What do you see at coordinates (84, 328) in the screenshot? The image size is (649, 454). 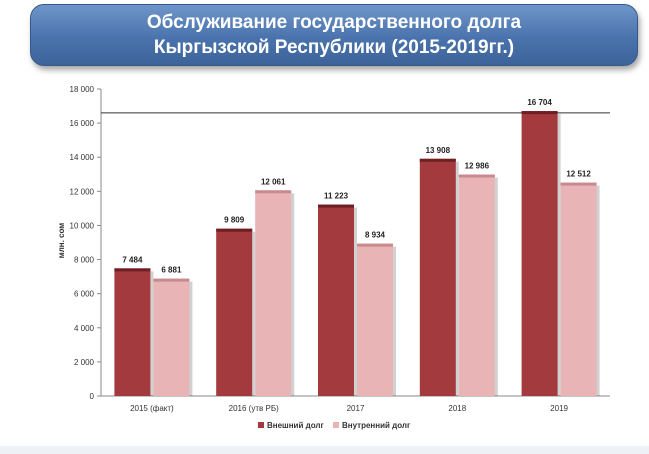 I see `y-tick-label: 4 000` at bounding box center [84, 328].